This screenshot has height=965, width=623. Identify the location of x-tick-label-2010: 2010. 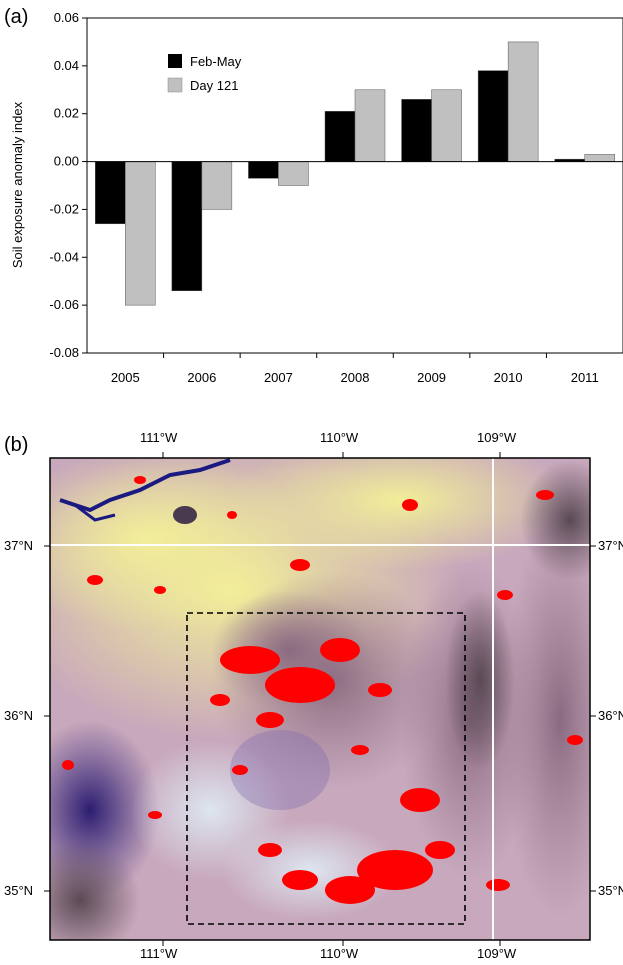
(508, 377).